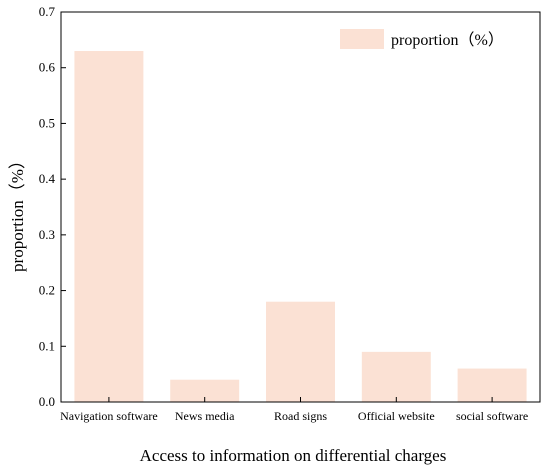 This screenshot has width=550, height=475. Describe the element at coordinates (396, 416) in the screenshot. I see `x-category-label: Official website` at that location.